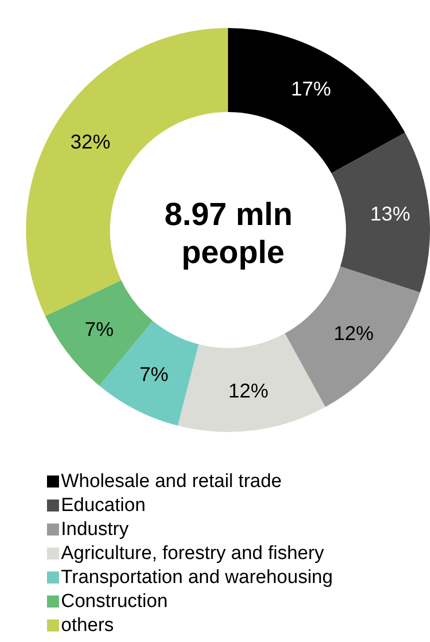  Describe the element at coordinates (171, 481) in the screenshot. I see `legend-label: Wholesale and retail trade` at that location.